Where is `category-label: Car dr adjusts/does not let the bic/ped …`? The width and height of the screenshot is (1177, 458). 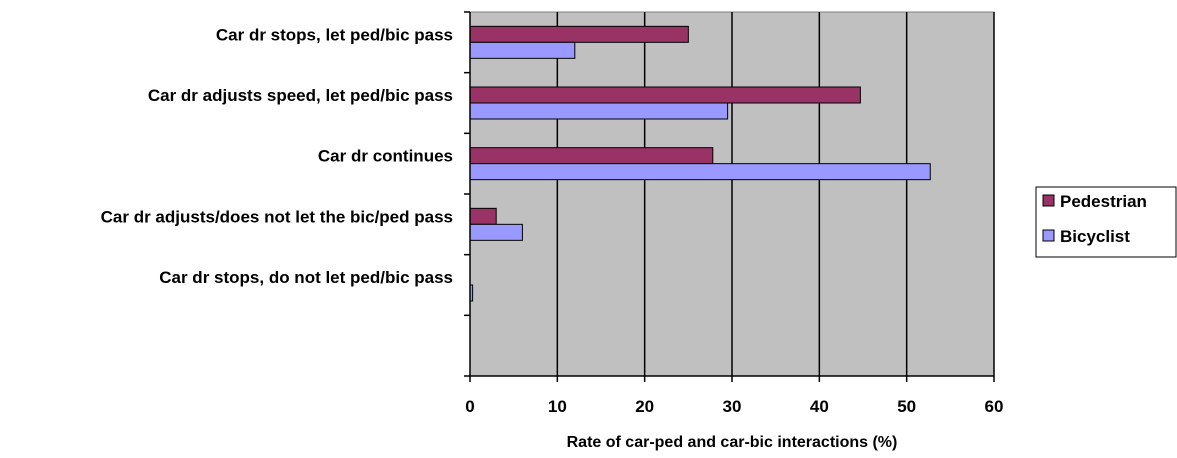 category-label: Car dr adjusts/does not let the bic/ped … is located at coordinates (277, 216).